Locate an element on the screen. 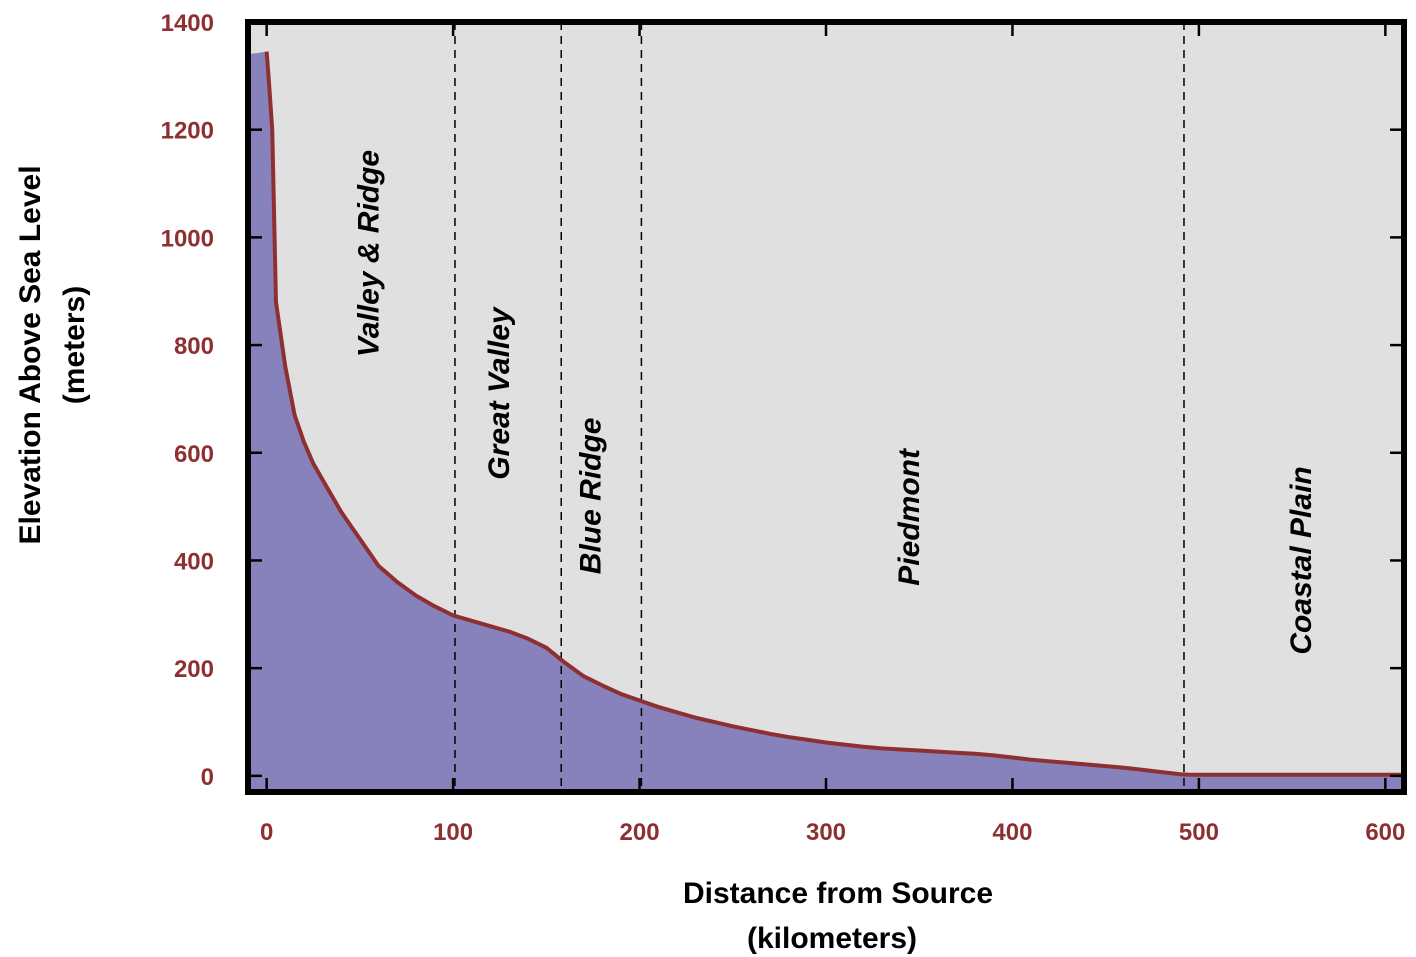 This screenshot has height=957, width=1416. y-axis-title-line2: (meters) is located at coordinates (74, 345).